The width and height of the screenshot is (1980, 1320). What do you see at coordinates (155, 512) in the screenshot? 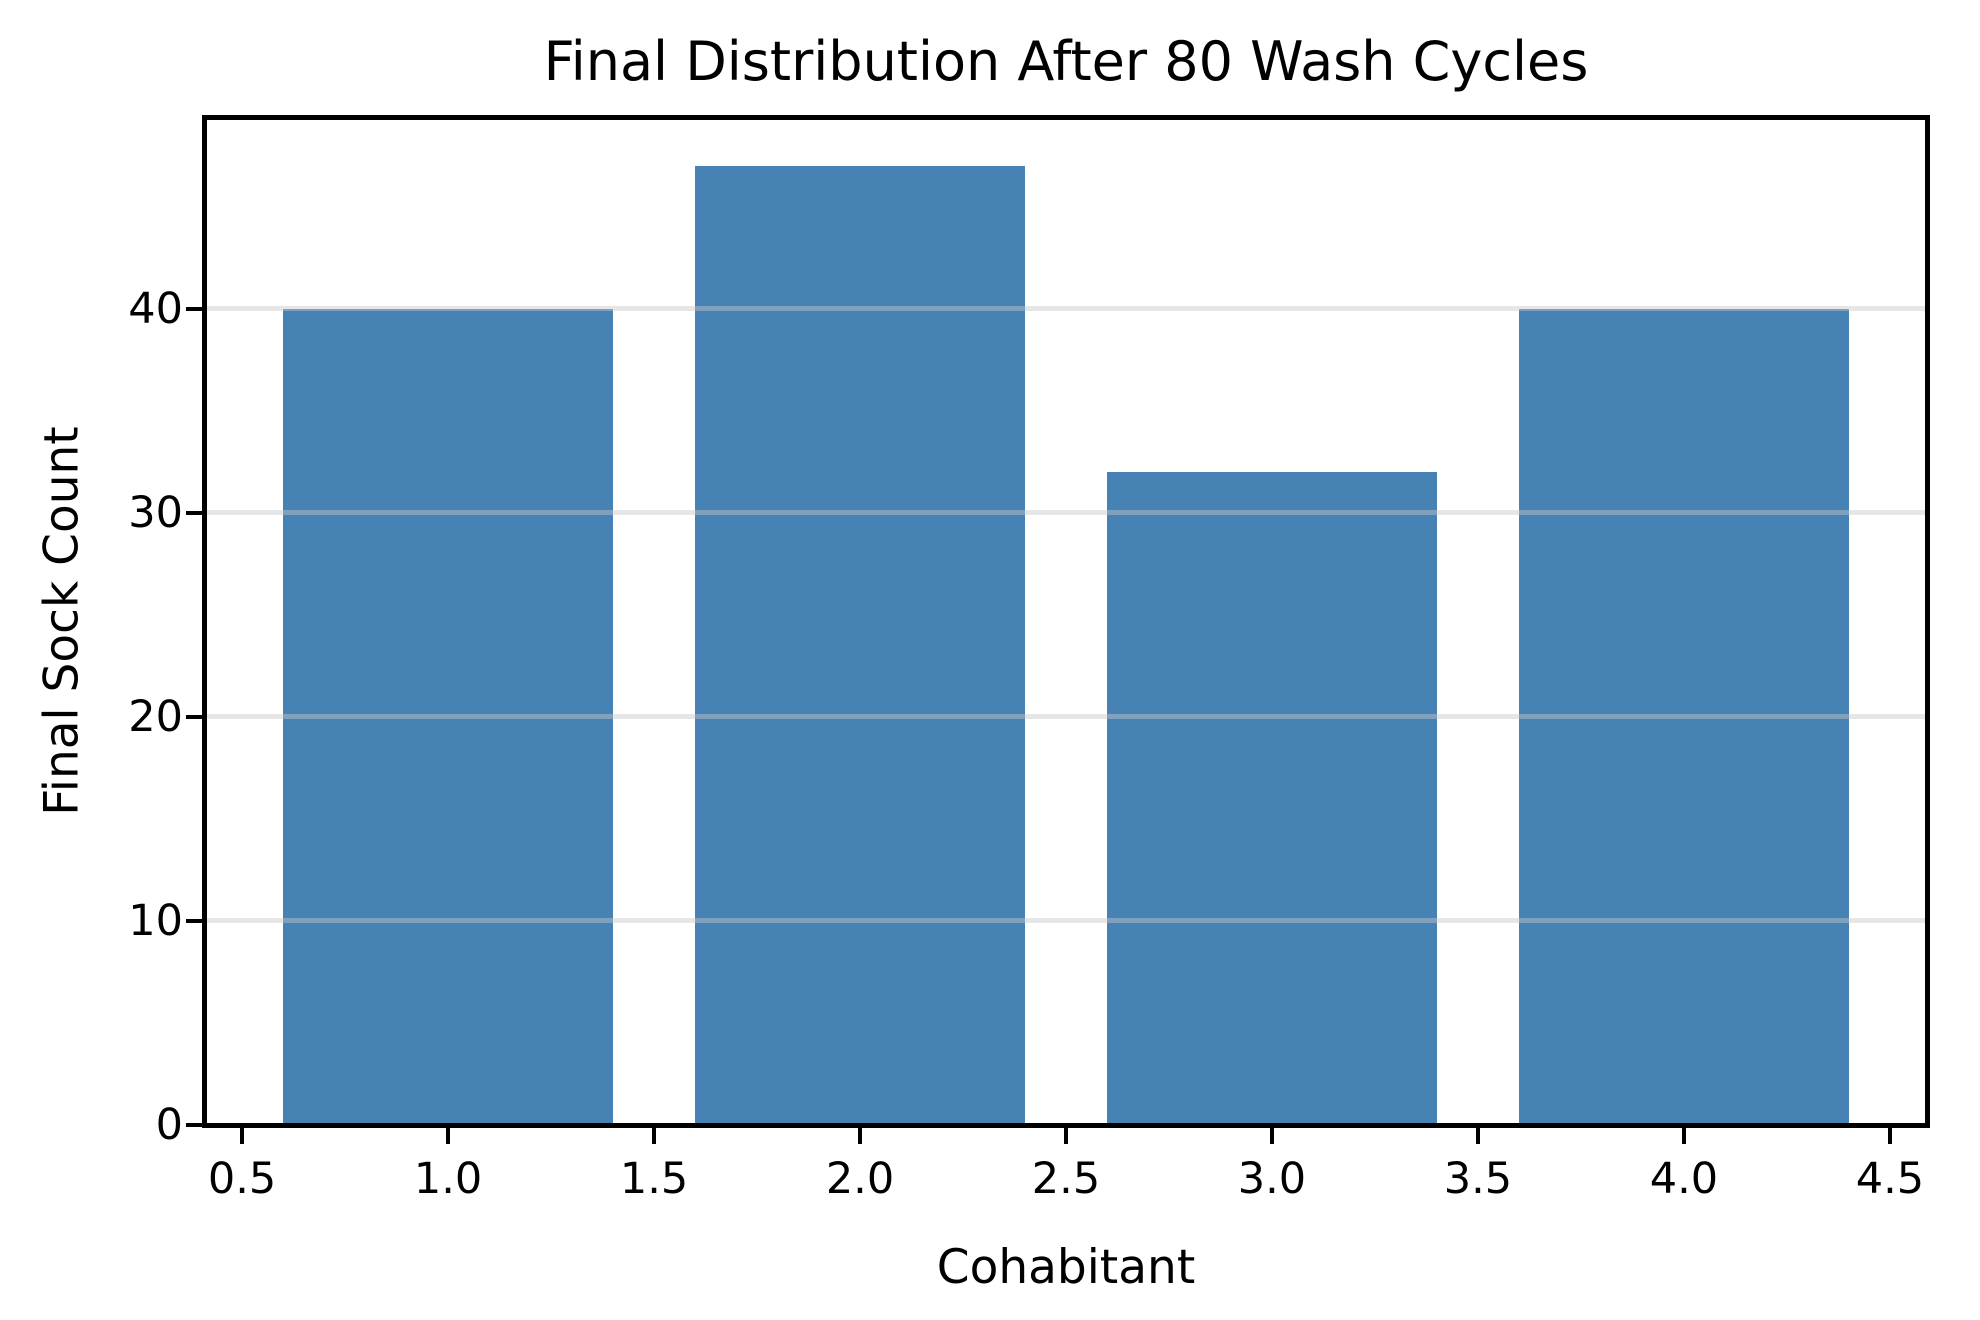
I see `y-tick-label: 30` at bounding box center [155, 512].